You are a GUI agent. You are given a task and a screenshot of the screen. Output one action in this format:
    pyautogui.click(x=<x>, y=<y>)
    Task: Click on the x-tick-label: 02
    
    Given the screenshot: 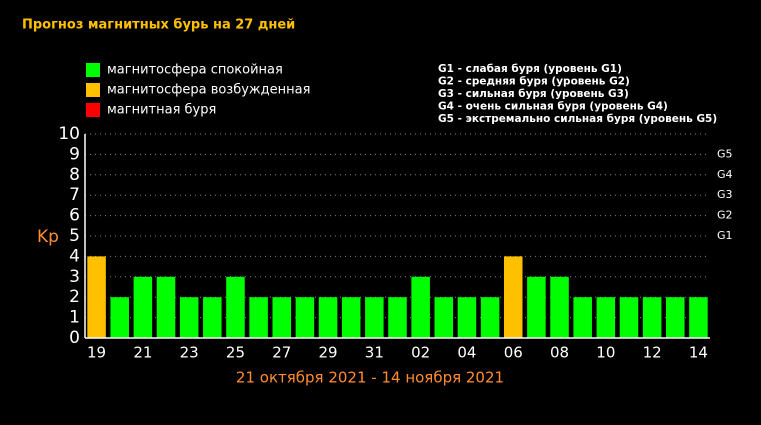 What is the action you would take?
    pyautogui.click(x=420, y=353)
    